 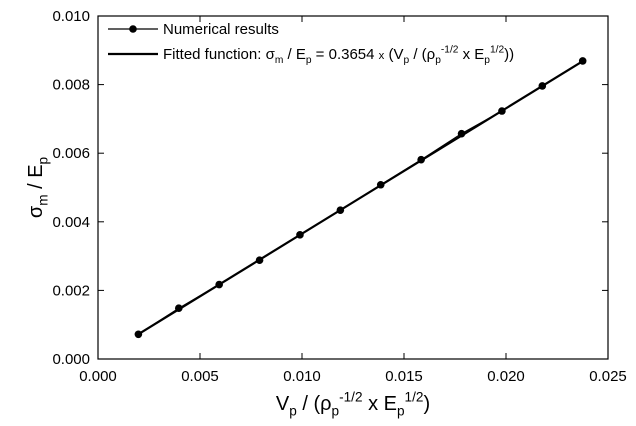 What do you see at coordinates (426, 404) in the screenshot?
I see `x-axis-label-part: )` at bounding box center [426, 404].